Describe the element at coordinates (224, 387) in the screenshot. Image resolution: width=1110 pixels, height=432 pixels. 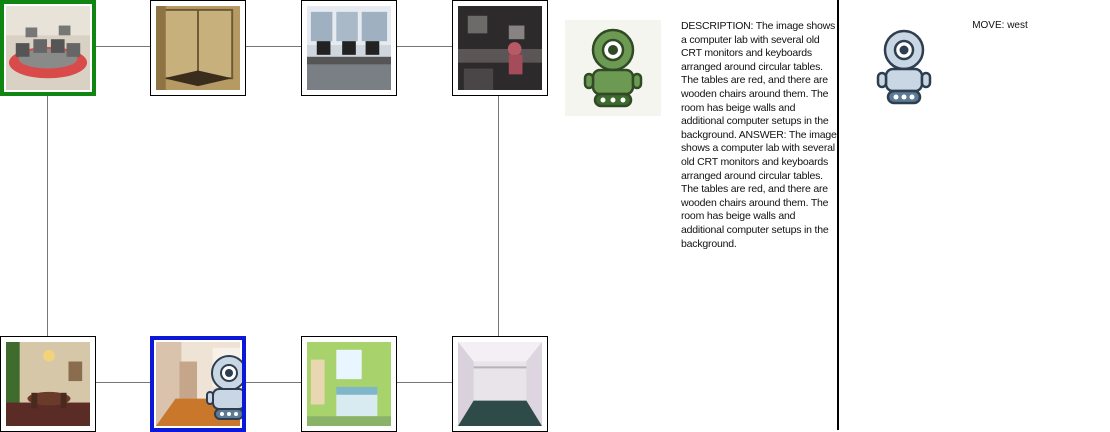
I see `agent-robot-icon` at that location.